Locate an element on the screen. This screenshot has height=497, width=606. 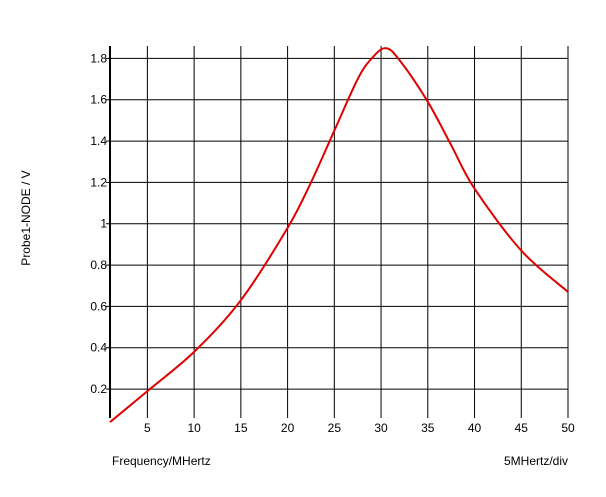
x-tick-label: 35 is located at coordinates (428, 428).